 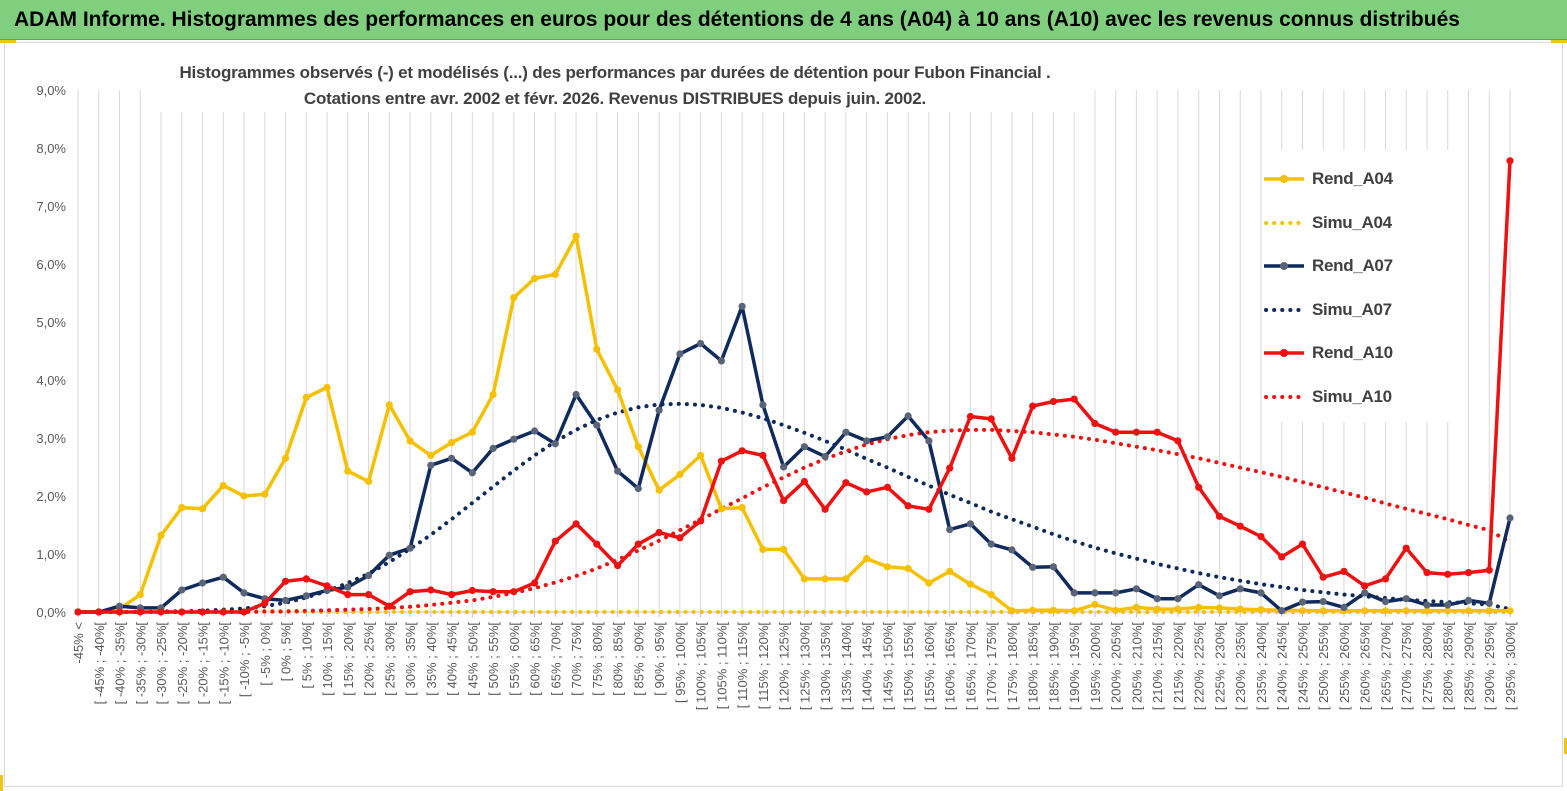 I want to click on legend-swatch-simu-a04, so click(x=1285, y=222).